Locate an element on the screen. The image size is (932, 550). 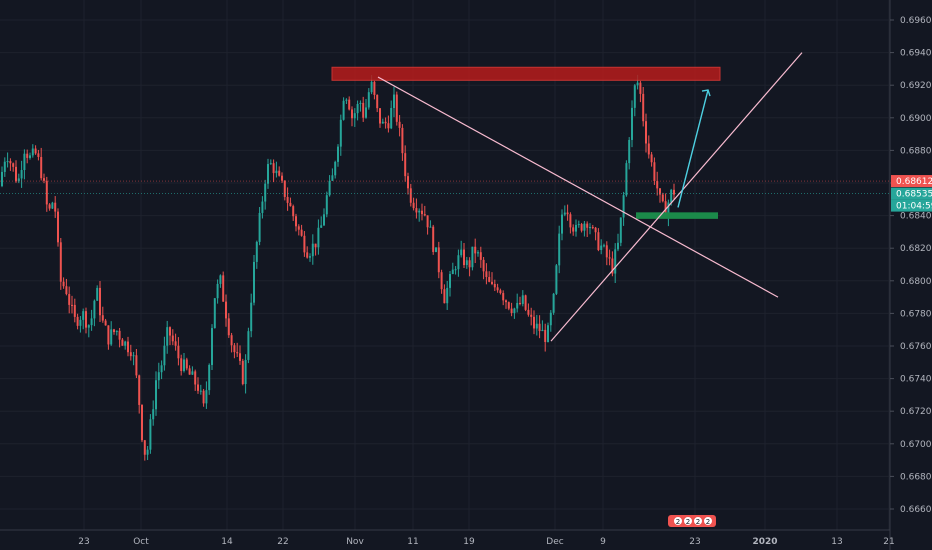
time-tick-label: 14 is located at coordinates (227, 542).